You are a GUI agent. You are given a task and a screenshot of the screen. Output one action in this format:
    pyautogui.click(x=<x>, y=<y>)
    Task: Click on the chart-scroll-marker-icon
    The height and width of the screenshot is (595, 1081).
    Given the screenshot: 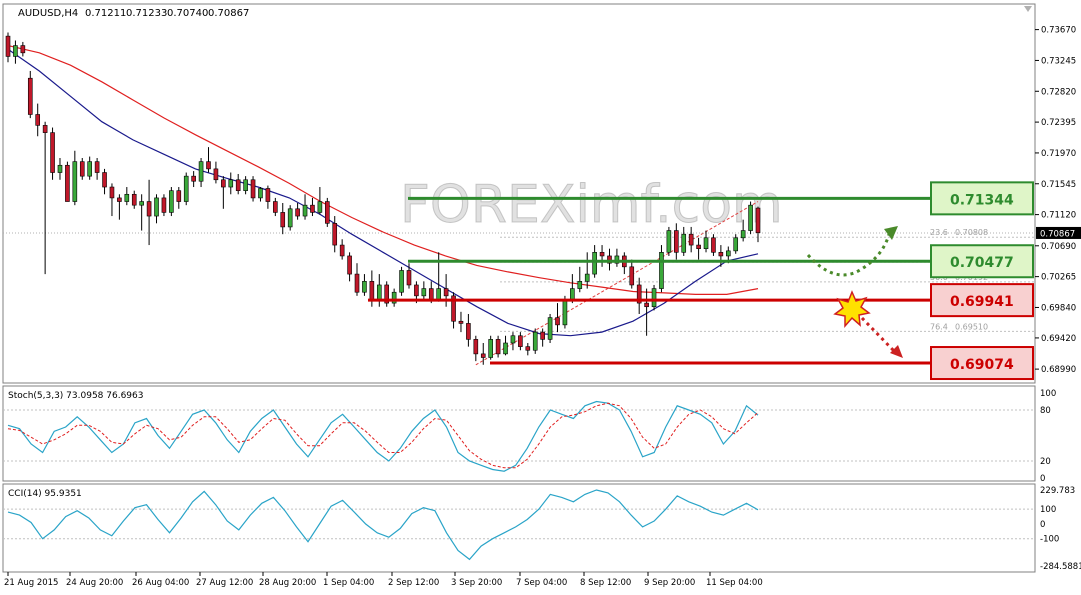 What is the action you would take?
    pyautogui.click(x=1028, y=9)
    